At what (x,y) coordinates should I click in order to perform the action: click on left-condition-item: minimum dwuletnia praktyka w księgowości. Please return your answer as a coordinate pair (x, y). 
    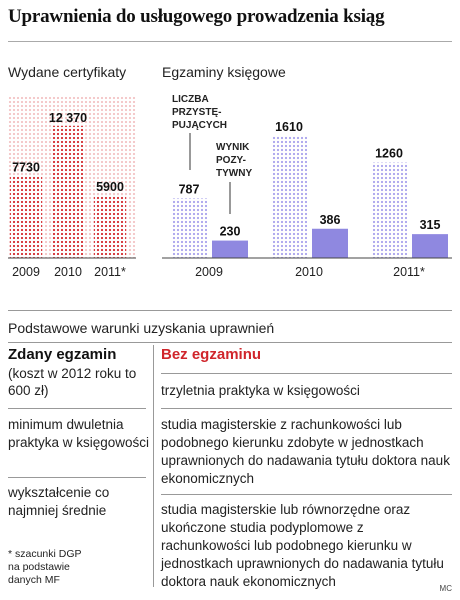
    Looking at the image, I should click on (79, 433).